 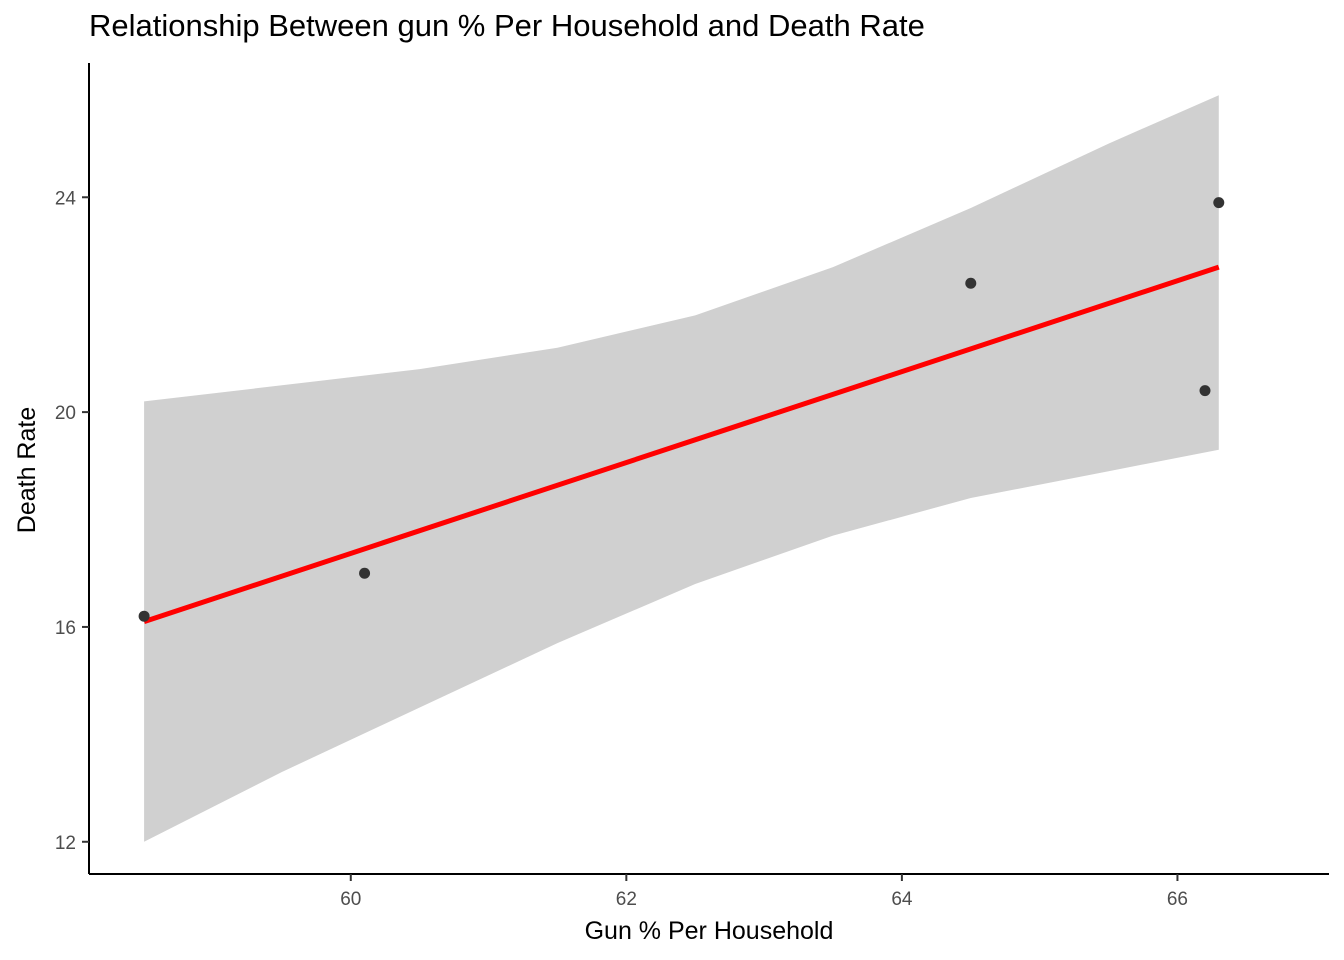 What do you see at coordinates (709, 931) in the screenshot?
I see `x-axis-title: Gun % Per Household` at bounding box center [709, 931].